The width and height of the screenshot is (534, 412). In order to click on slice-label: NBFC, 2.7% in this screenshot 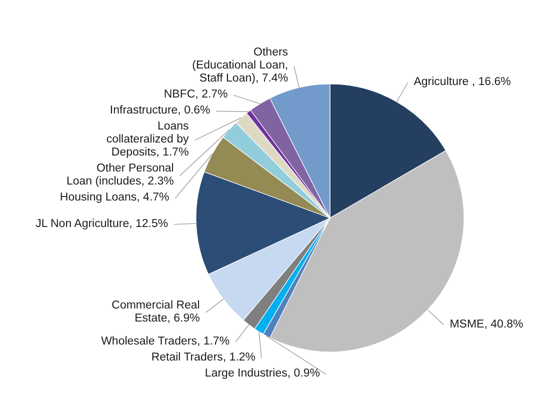, I will do `click(196, 94)`.